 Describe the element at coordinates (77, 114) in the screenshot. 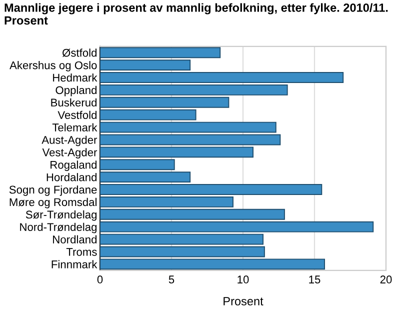

I see `y-tick-label: Vestfold` at that location.